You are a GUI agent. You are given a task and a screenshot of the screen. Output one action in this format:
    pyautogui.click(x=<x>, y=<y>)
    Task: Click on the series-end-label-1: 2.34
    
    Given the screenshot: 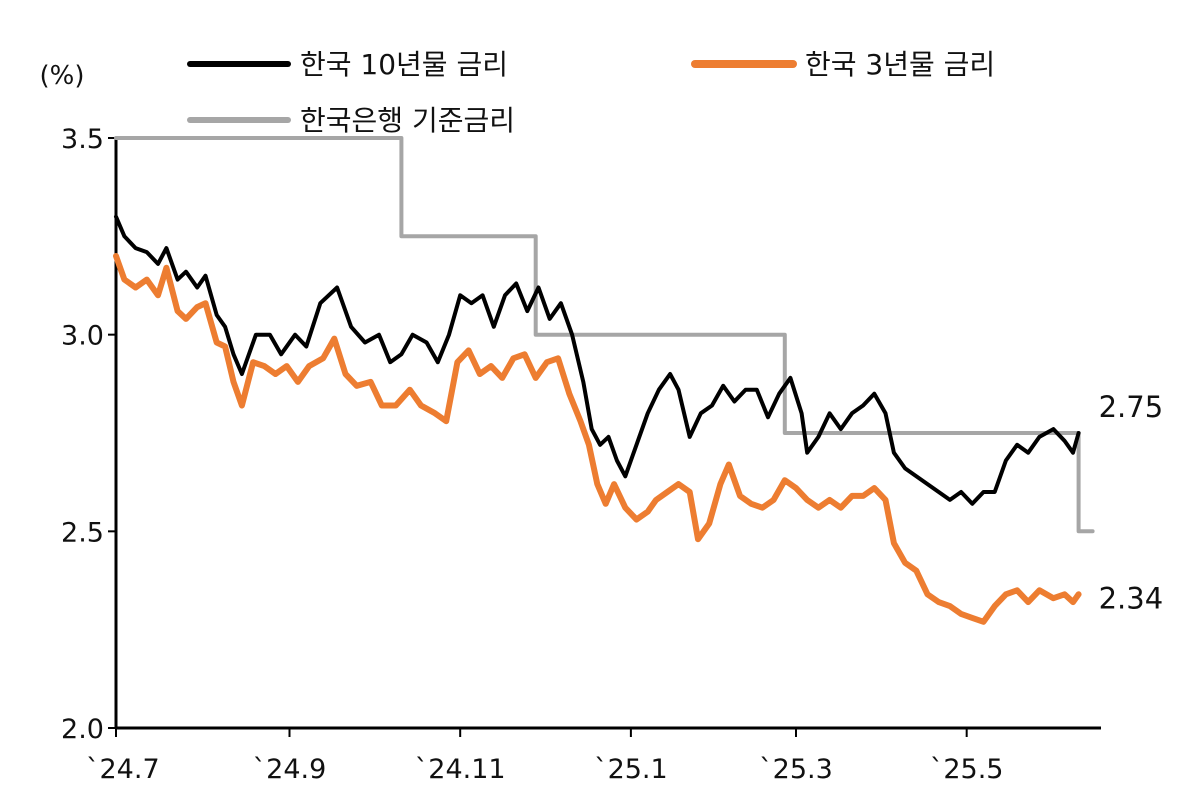 What is the action you would take?
    pyautogui.click(x=1131, y=598)
    